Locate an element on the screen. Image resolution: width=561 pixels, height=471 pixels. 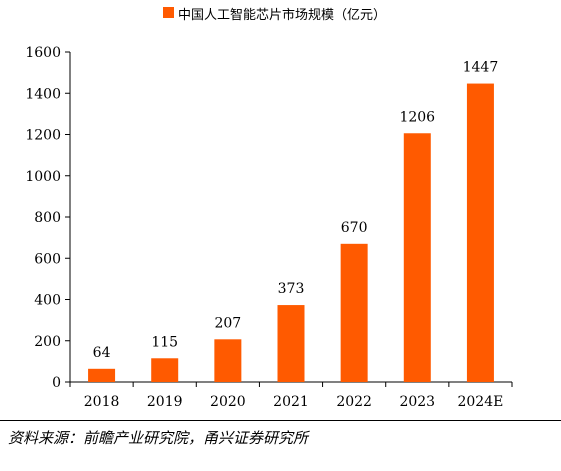
x-tick-label: 2023 is located at coordinates (417, 402).